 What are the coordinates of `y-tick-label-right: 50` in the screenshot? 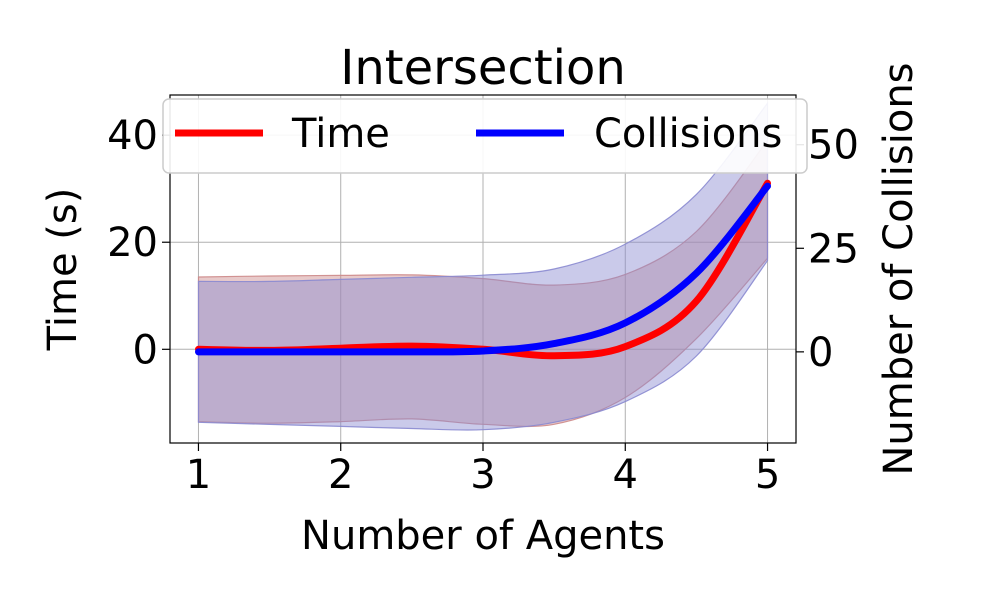 It's located at (833, 146).